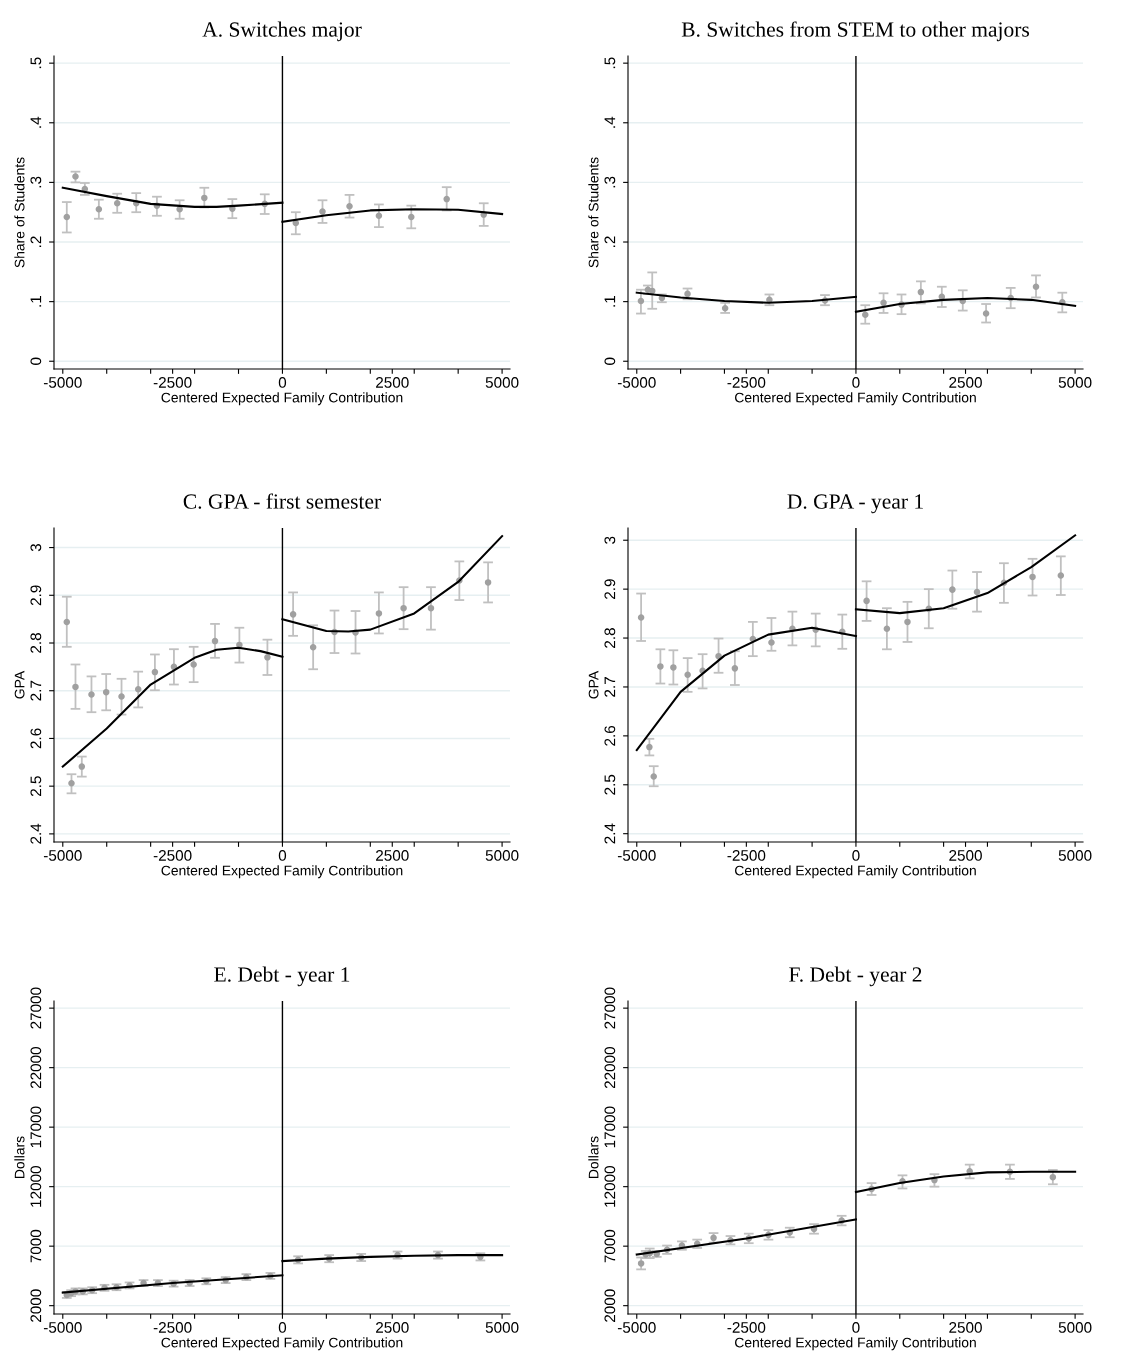  What do you see at coordinates (855, 31) in the screenshot?
I see `chart-title: B. Switches from STEM to other majors` at bounding box center [855, 31].